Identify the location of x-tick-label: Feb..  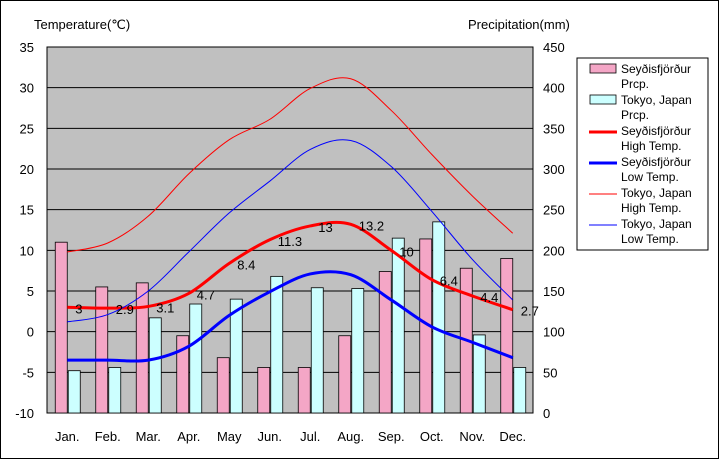
(108, 436).